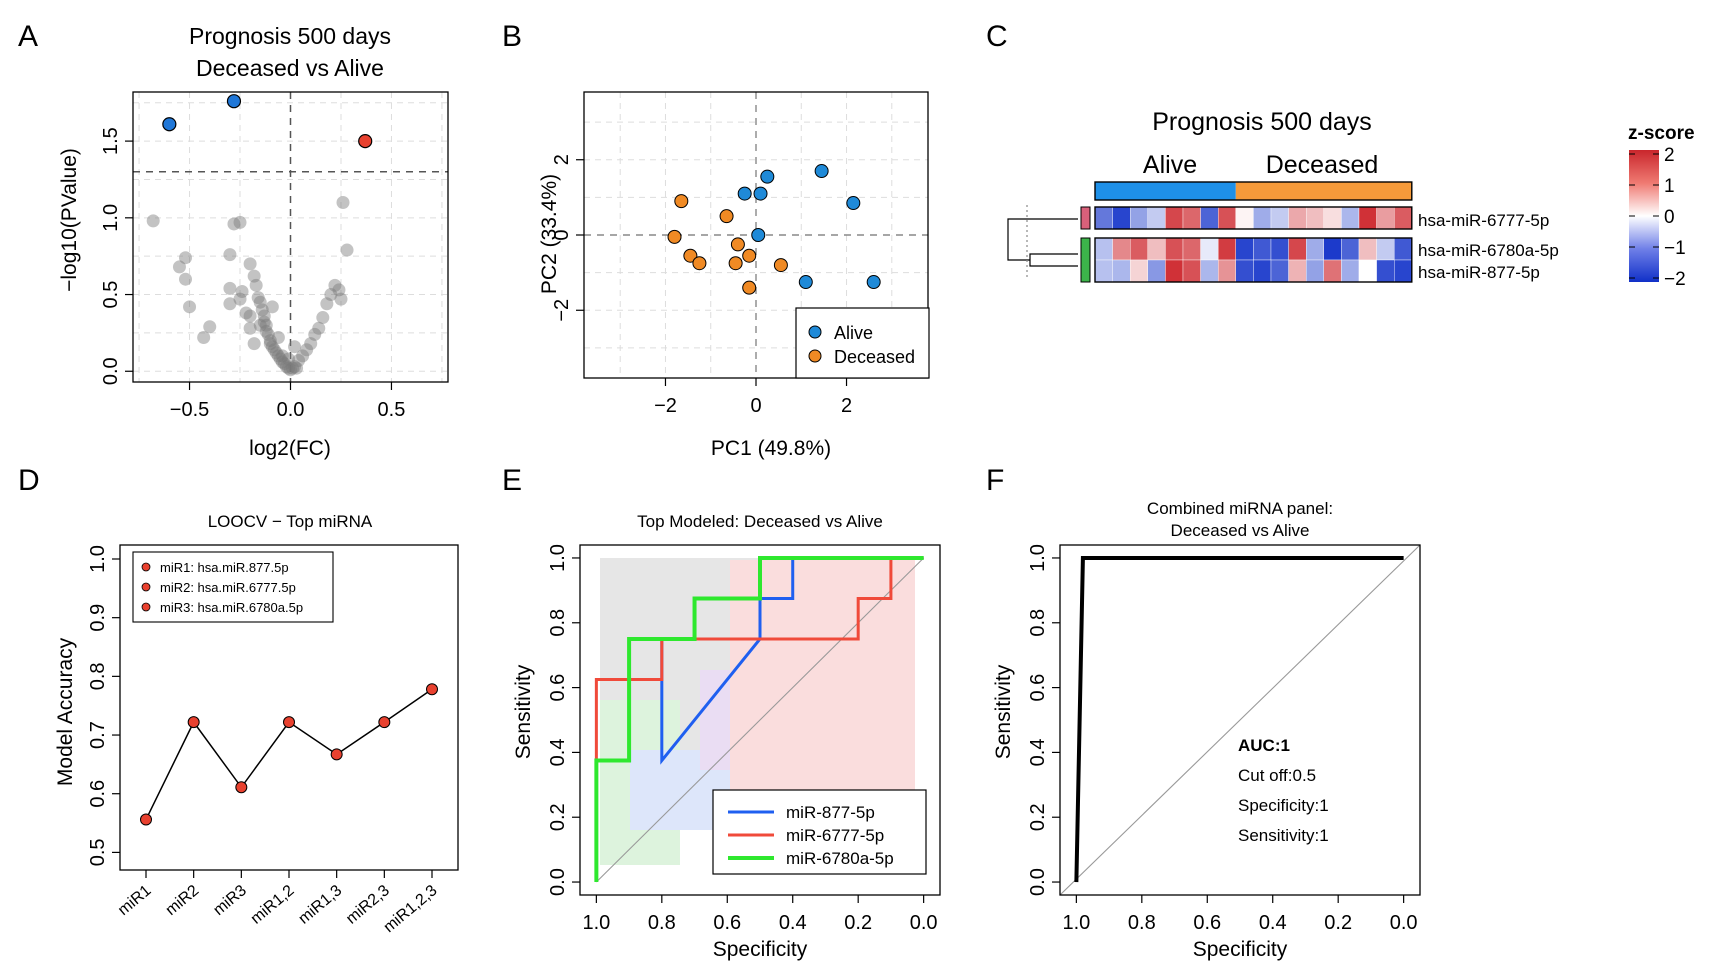 The width and height of the screenshot is (1722, 970). What do you see at coordinates (563, 720) in the screenshot?
I see `roc-e-y-axis: 0.0 0.2 0.4 0.6 0.8 1.0` at bounding box center [563, 720].